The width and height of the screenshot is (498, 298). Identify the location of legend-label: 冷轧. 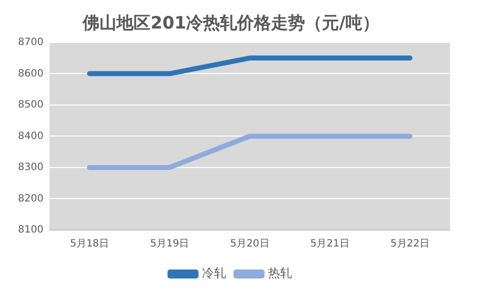
(214, 273).